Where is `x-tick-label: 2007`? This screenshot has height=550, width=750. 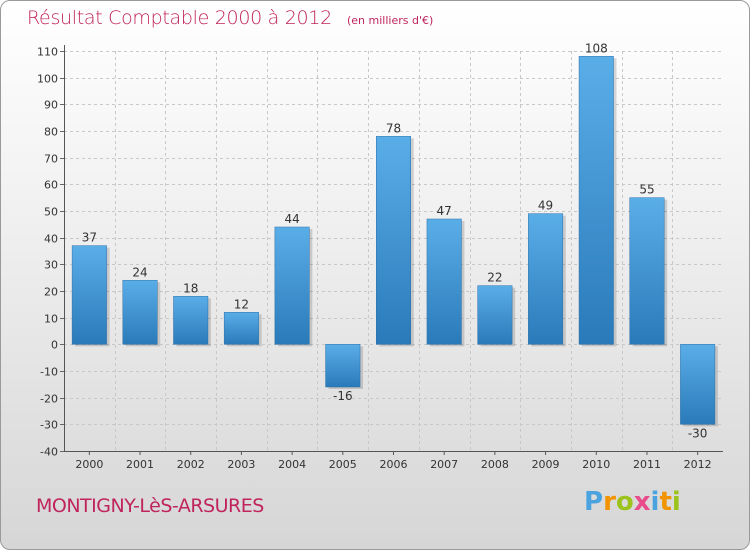
x-tick-label: 2007 is located at coordinates (444, 464).